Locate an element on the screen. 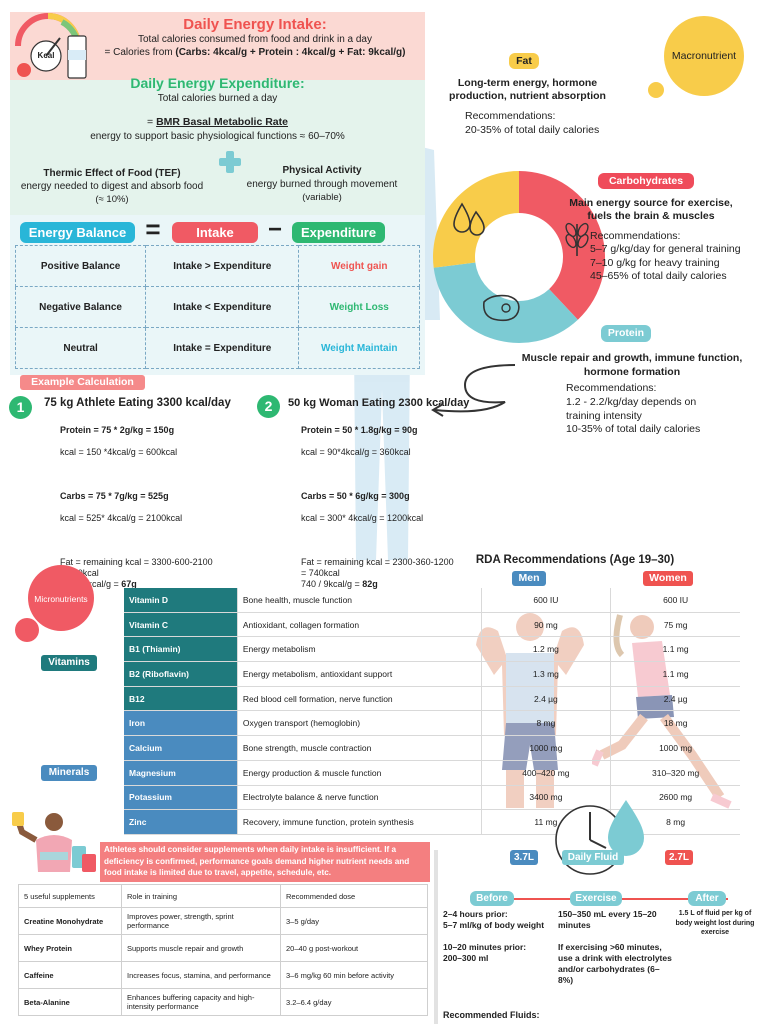 The image size is (768, 1024). activity-note: (variable) is located at coordinates (322, 197).